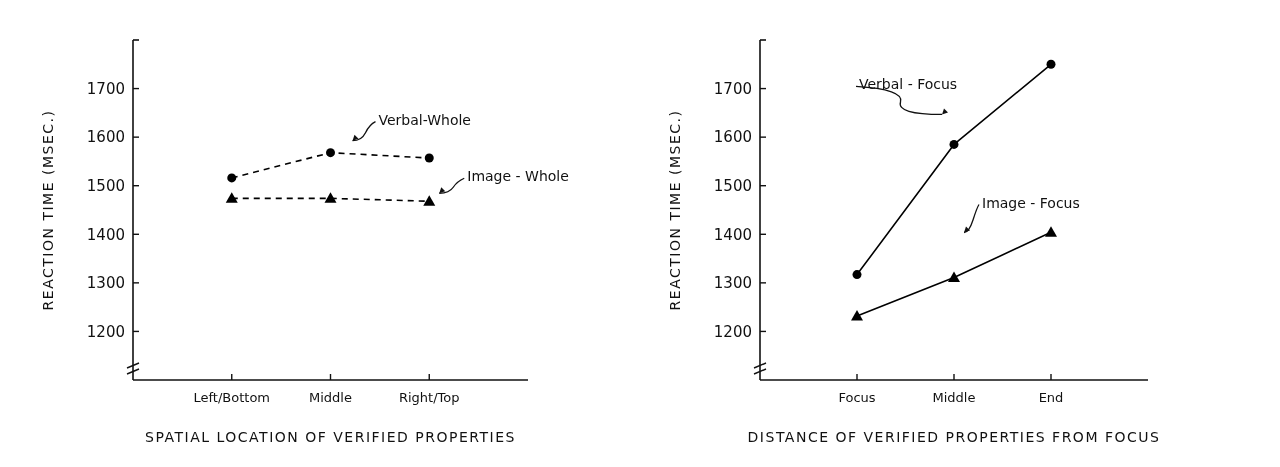  I want to click on x-axis-title: DISTANCE OF VERIFIED PROPERTIES FROM FOCUS, so click(954, 437).